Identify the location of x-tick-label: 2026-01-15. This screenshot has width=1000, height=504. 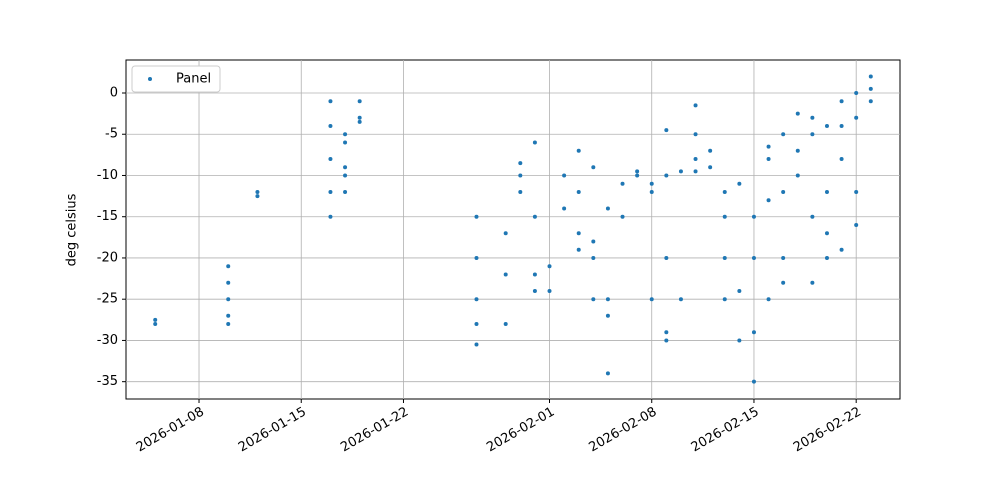
(272, 430).